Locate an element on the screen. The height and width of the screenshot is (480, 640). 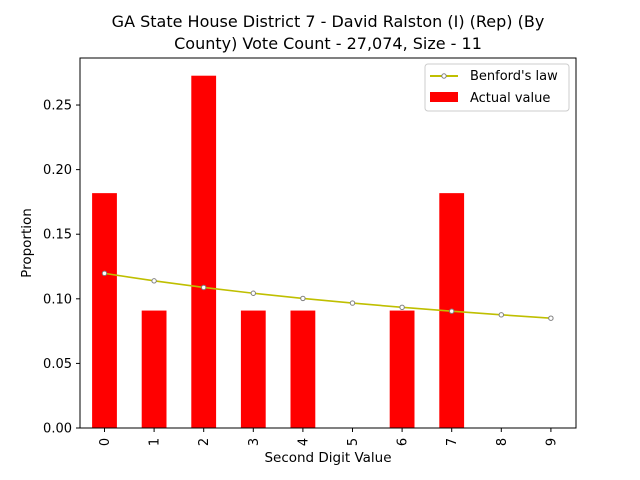
legend-box is located at coordinates (497, 87).